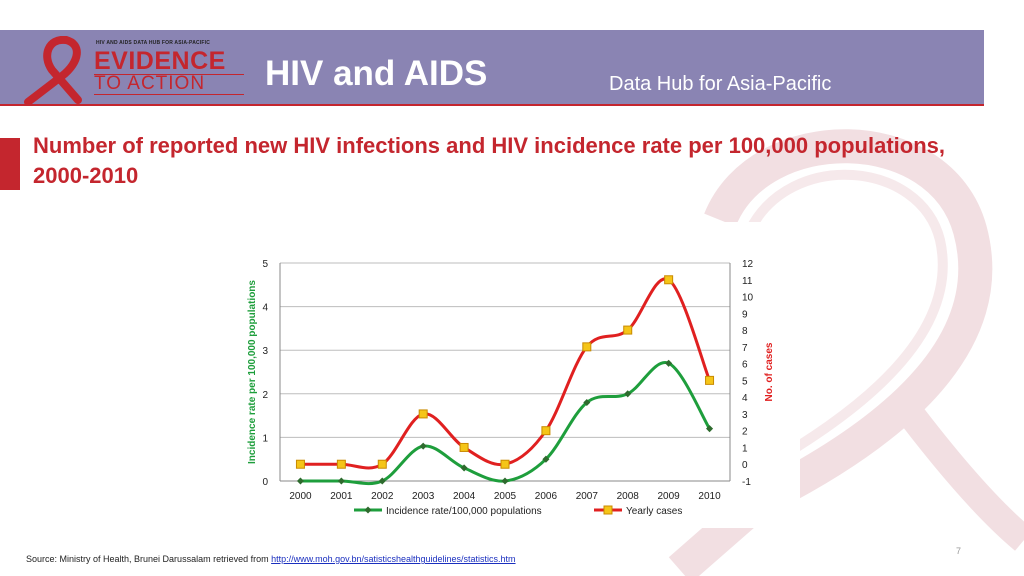 This screenshot has height=576, width=1024. I want to click on y-right-tick-label: 0, so click(745, 465).